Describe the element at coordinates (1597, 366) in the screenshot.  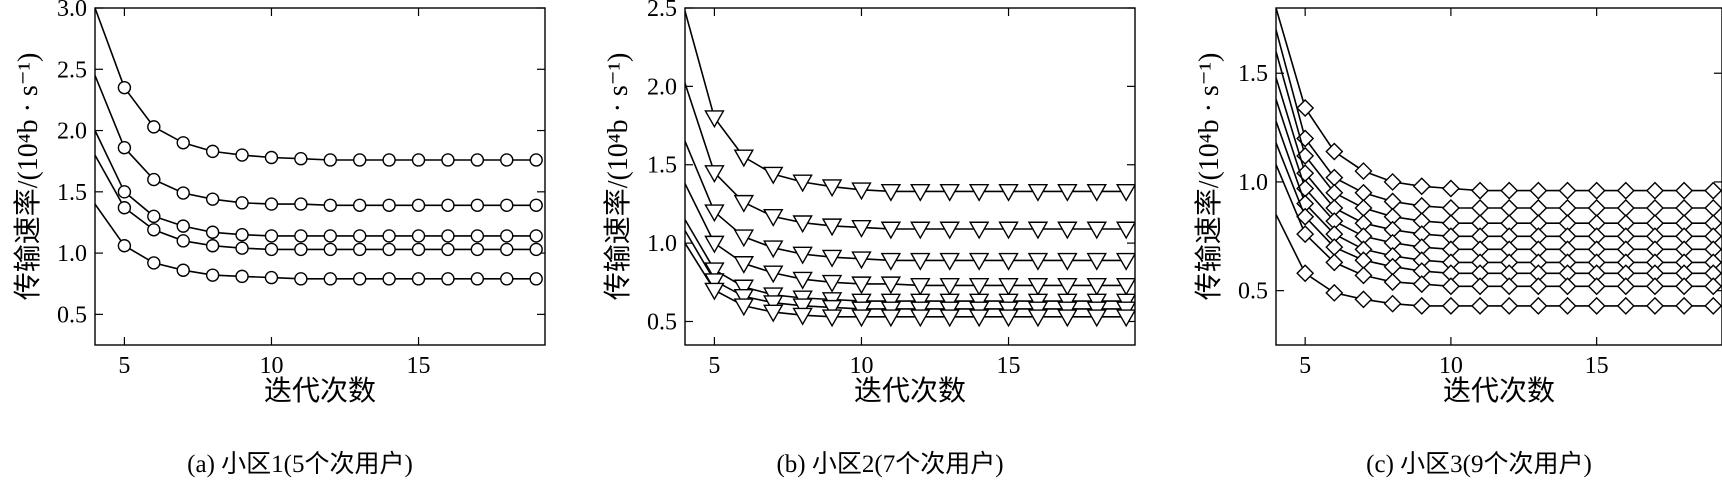
I see `x-tick-label: 15` at that location.